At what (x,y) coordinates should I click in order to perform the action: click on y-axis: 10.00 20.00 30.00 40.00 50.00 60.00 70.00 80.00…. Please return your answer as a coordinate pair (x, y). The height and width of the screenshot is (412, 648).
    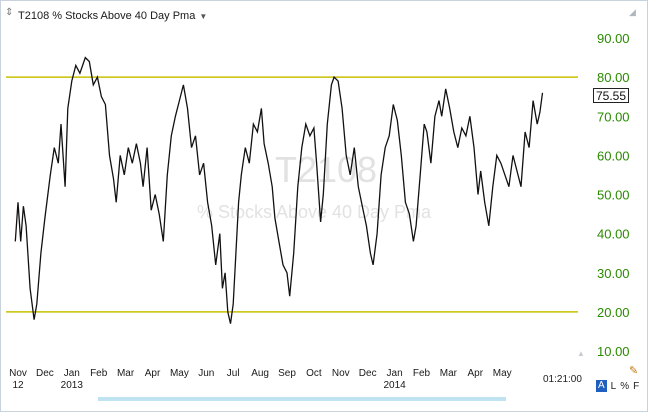
    Looking at the image, I should click on (613, 195).